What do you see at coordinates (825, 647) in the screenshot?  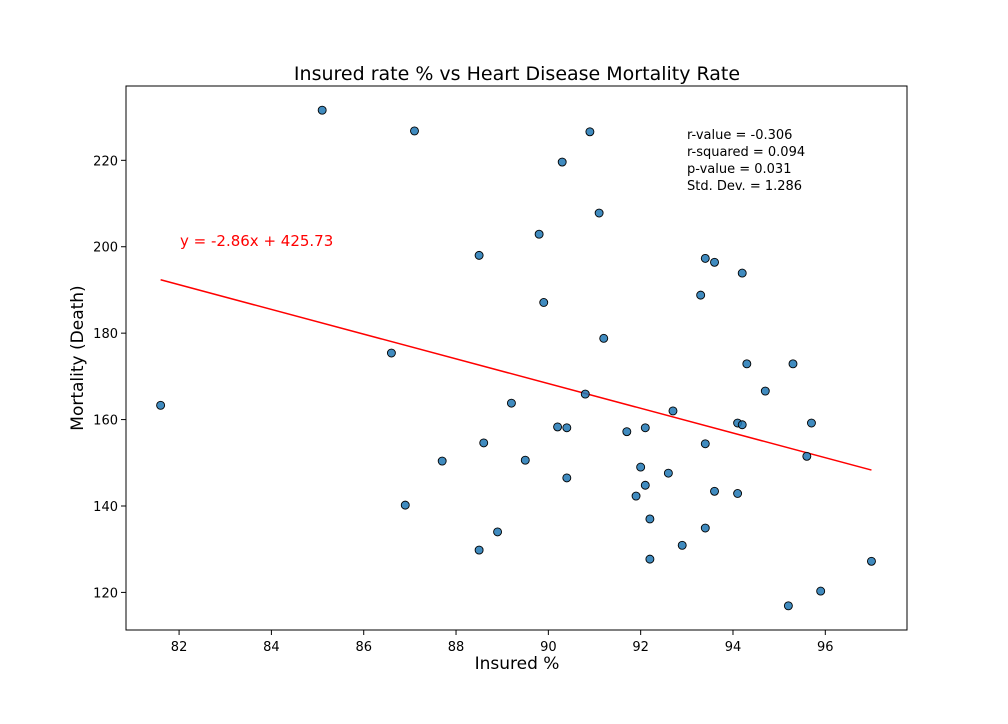 I see `x-tick-label: 96` at bounding box center [825, 647].